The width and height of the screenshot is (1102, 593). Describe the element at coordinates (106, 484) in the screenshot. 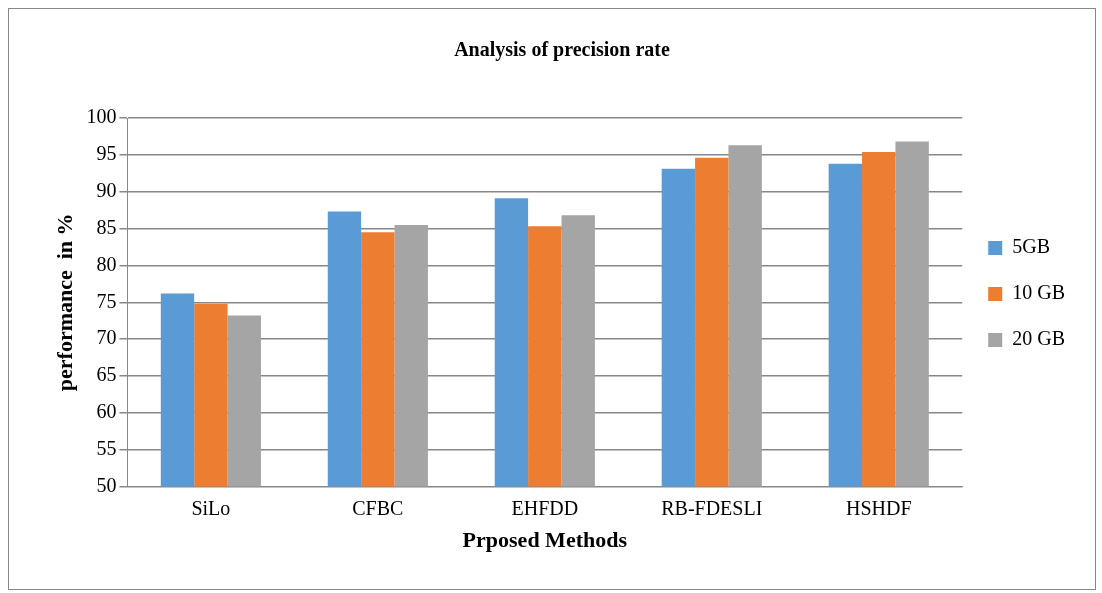

I see `y-tick-label: 50` at that location.